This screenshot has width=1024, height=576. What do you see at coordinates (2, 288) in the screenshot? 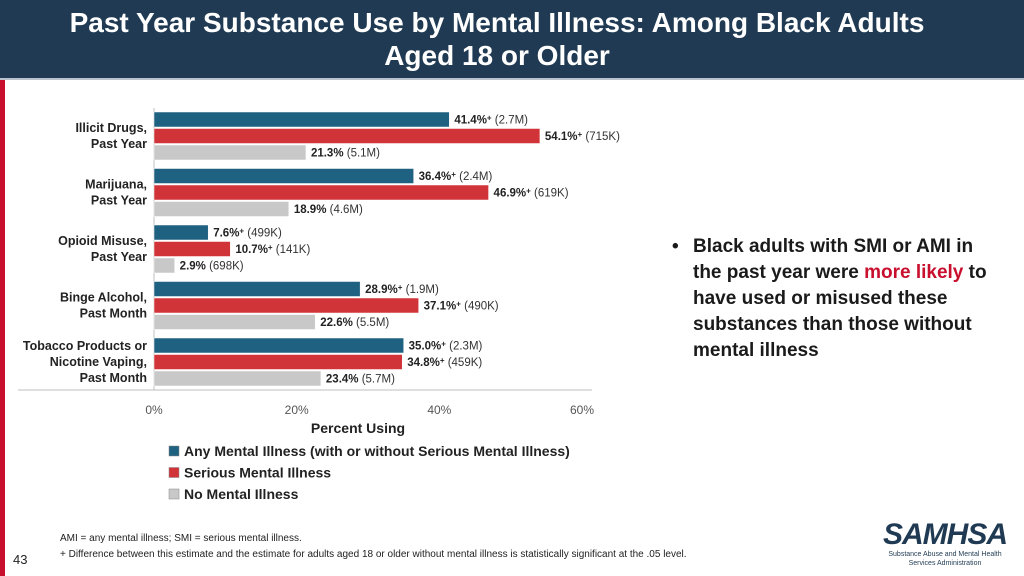
I see `left-accent-bar` at bounding box center [2, 288].